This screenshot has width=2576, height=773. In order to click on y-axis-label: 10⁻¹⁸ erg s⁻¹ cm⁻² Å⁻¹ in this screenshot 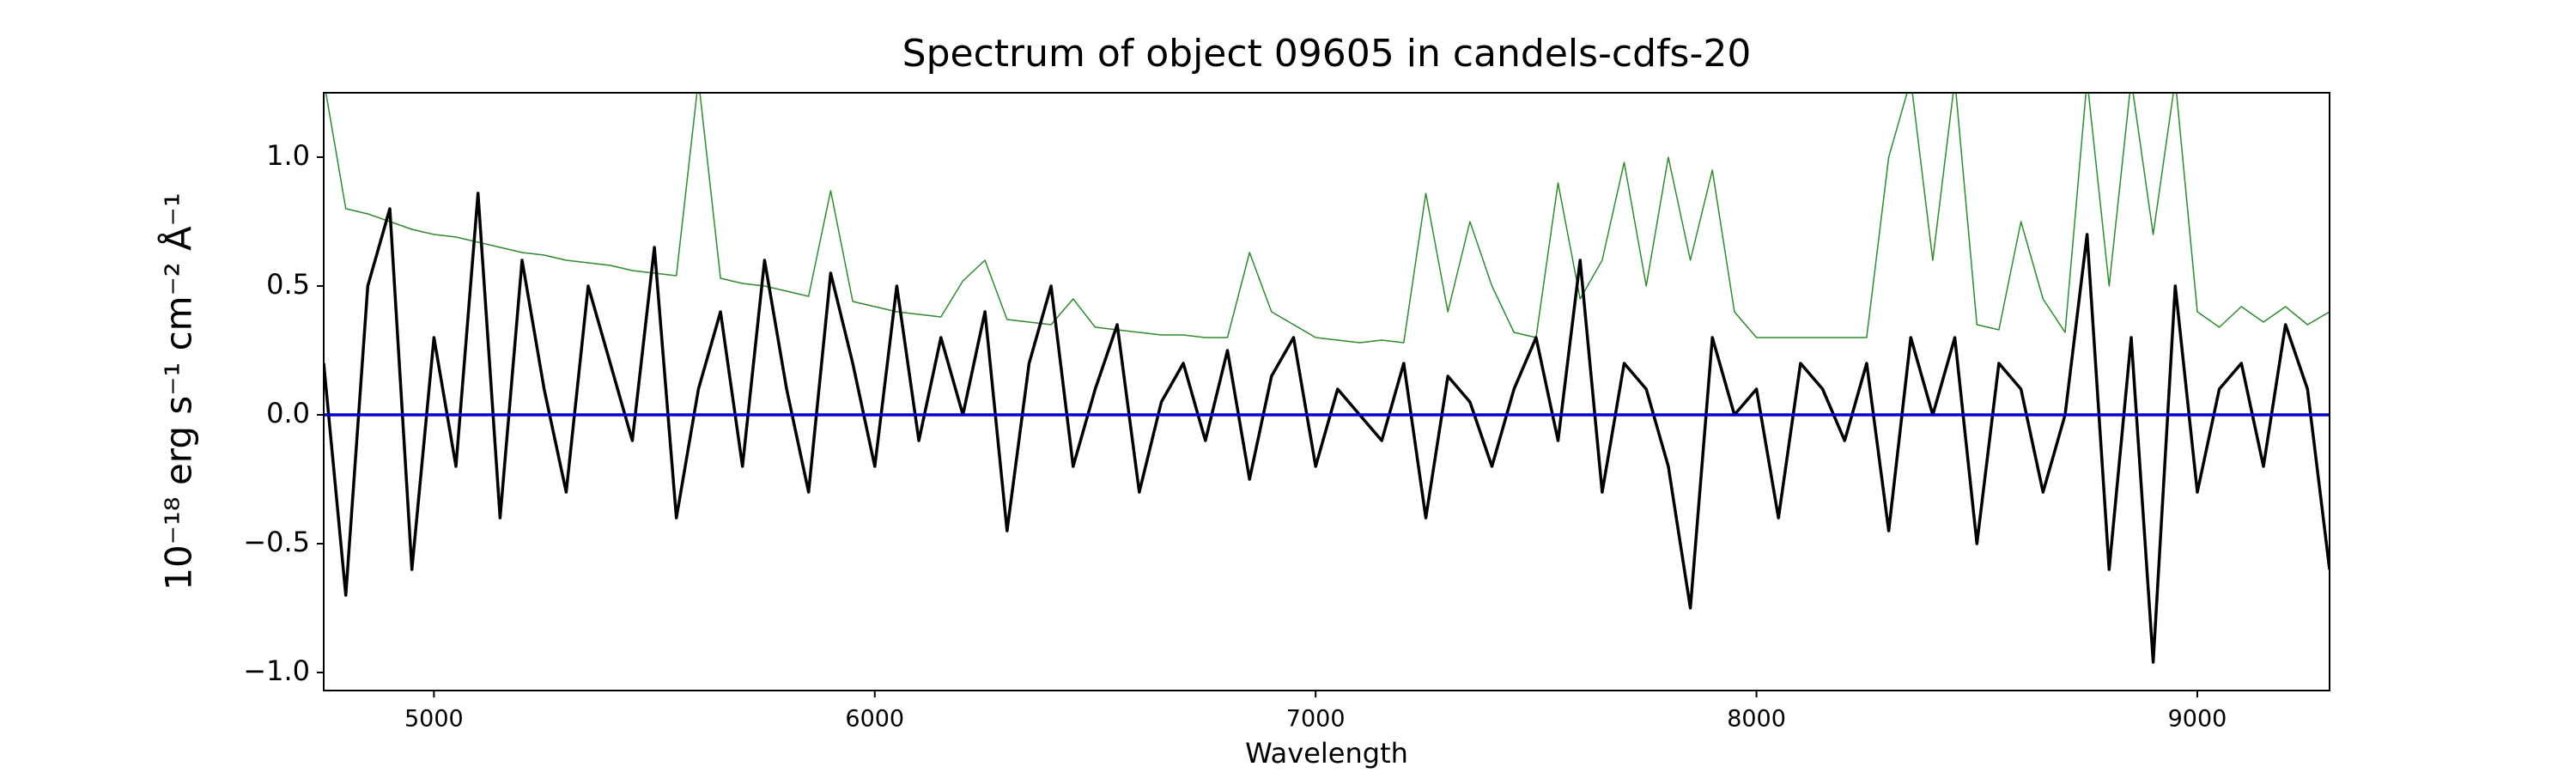, I will do `click(178, 391)`.